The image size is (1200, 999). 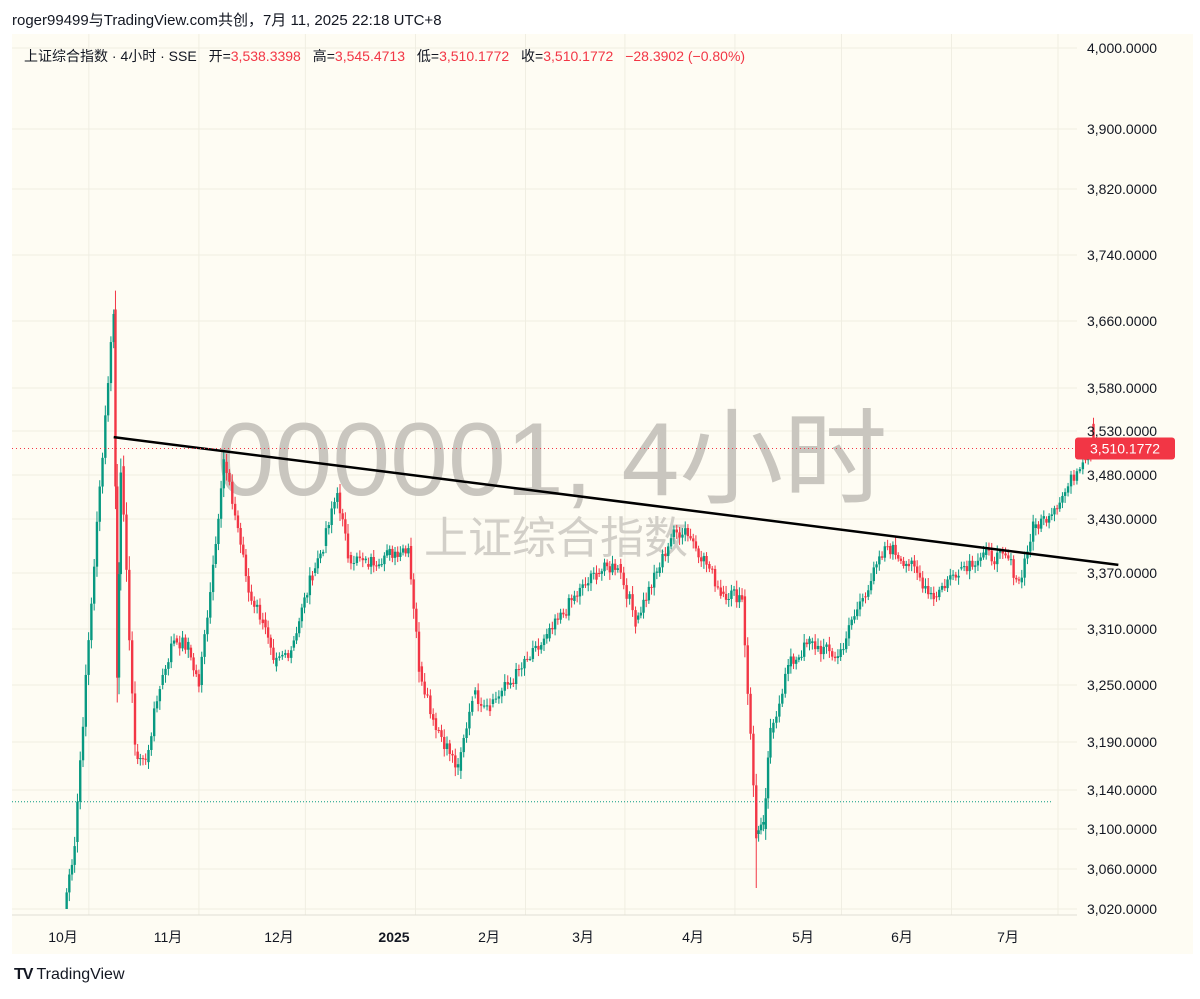 I want to click on x-tick-label: 6月, so click(x=902, y=937).